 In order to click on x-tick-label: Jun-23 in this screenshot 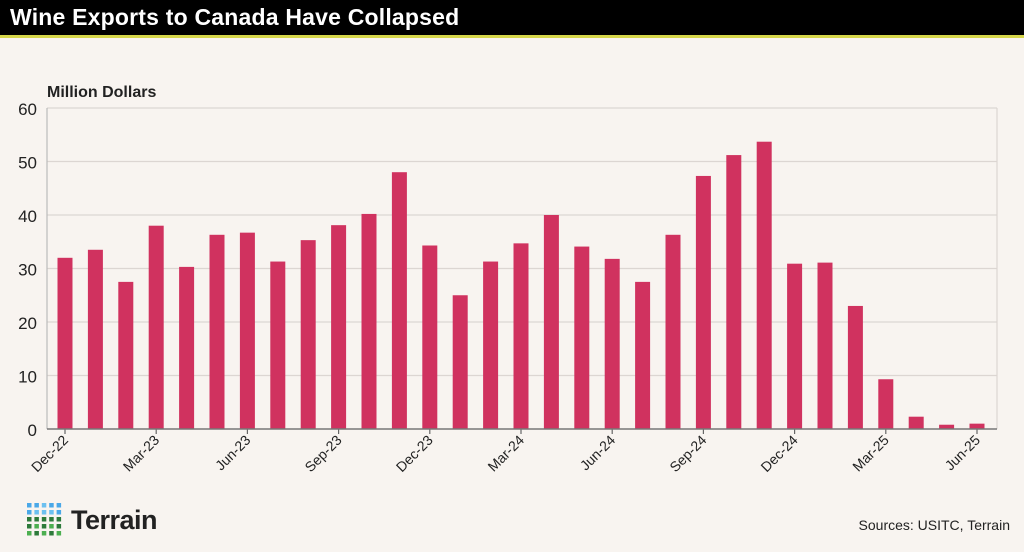, I will do `click(233, 453)`.